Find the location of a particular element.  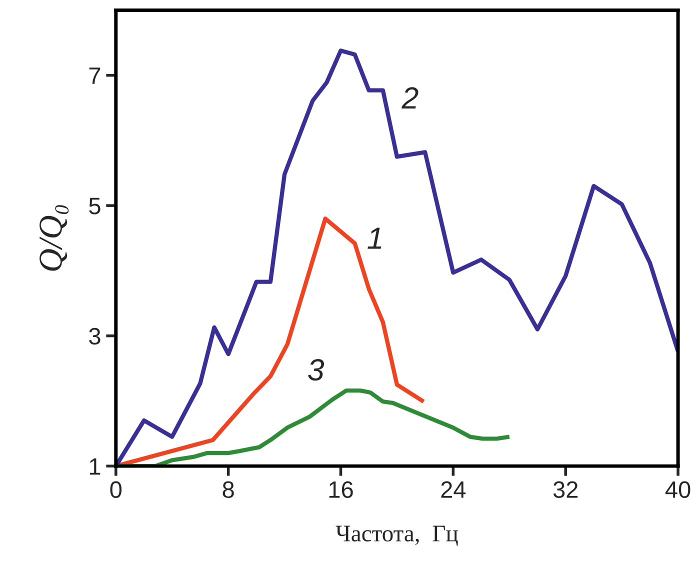

series-label: 1 is located at coordinates (375, 238).